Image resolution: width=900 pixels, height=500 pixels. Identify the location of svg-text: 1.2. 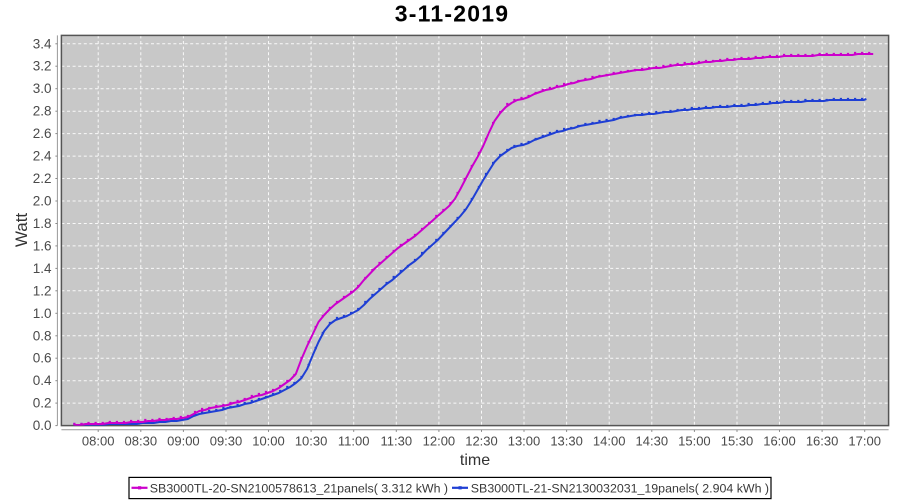
(42, 290).